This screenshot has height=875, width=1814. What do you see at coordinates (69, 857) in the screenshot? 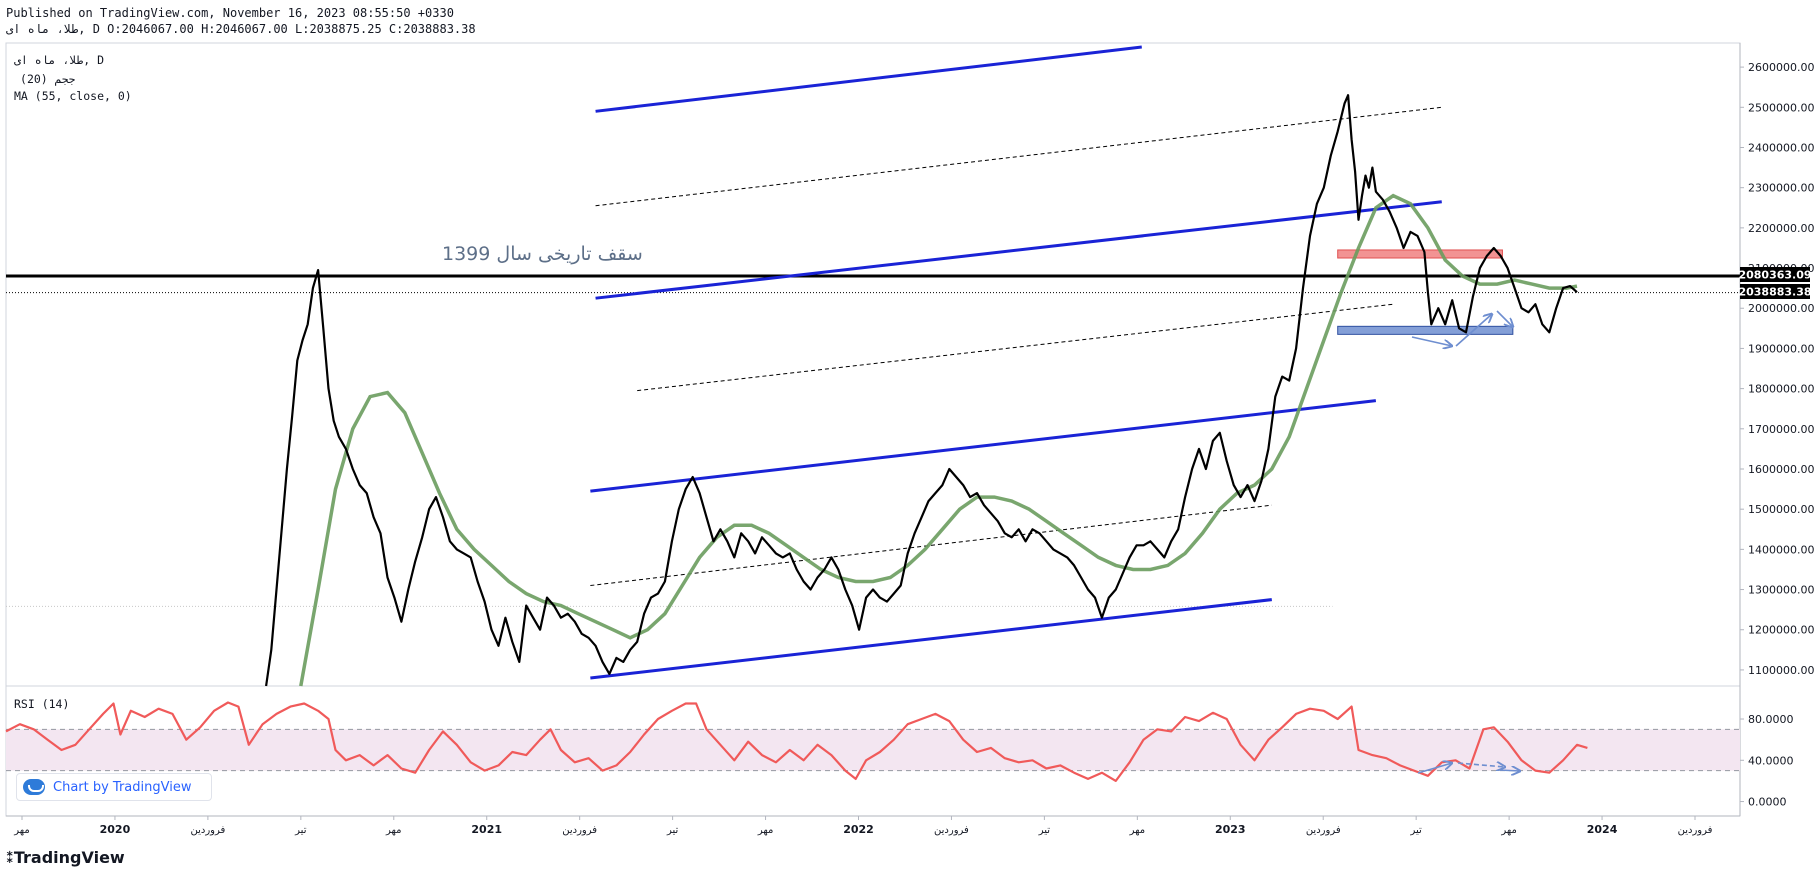
I see `footer-brand-text: TradingView` at bounding box center [69, 857].